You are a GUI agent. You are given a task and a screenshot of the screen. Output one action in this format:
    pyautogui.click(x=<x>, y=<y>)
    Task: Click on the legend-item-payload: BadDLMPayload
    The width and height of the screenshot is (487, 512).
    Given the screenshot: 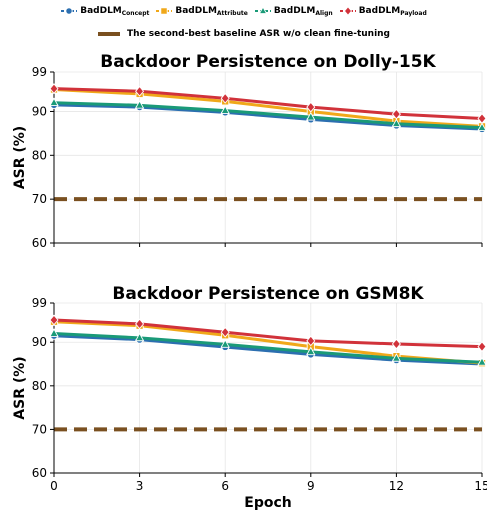 What is the action you would take?
    pyautogui.click(x=383, y=11)
    